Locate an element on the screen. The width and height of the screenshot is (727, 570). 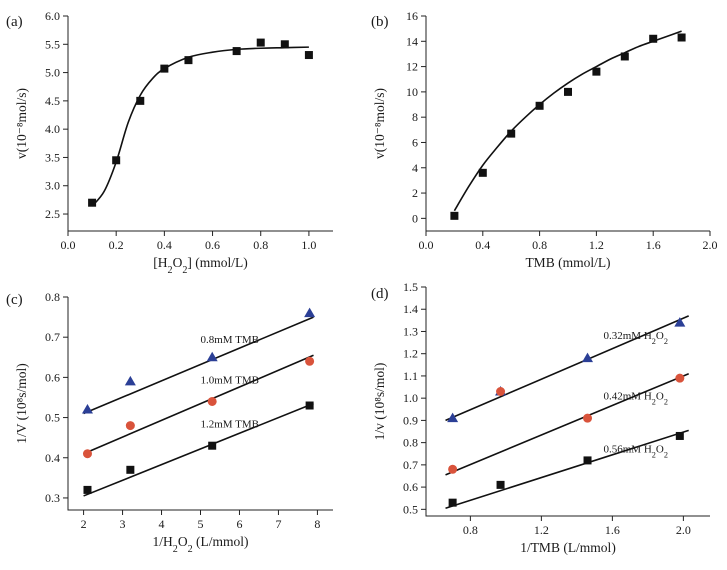
x-tick-label: 7 is located at coordinates (278, 524).